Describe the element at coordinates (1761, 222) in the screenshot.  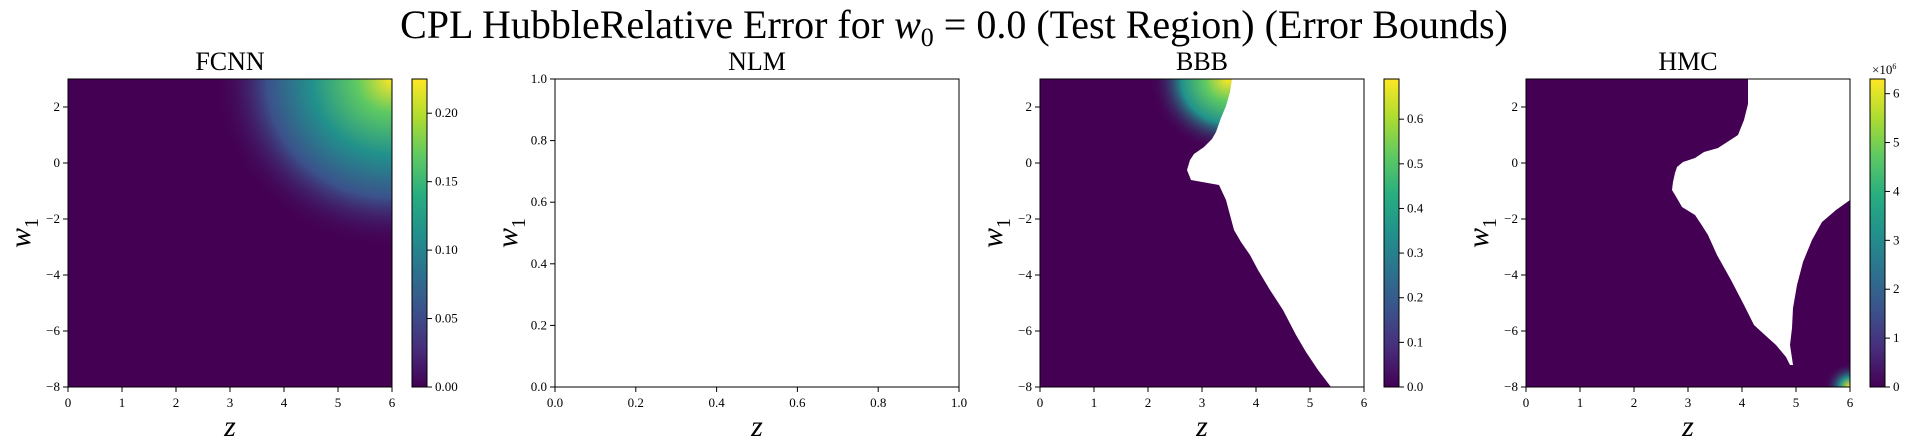
I see `hmc-masked-region` at that location.